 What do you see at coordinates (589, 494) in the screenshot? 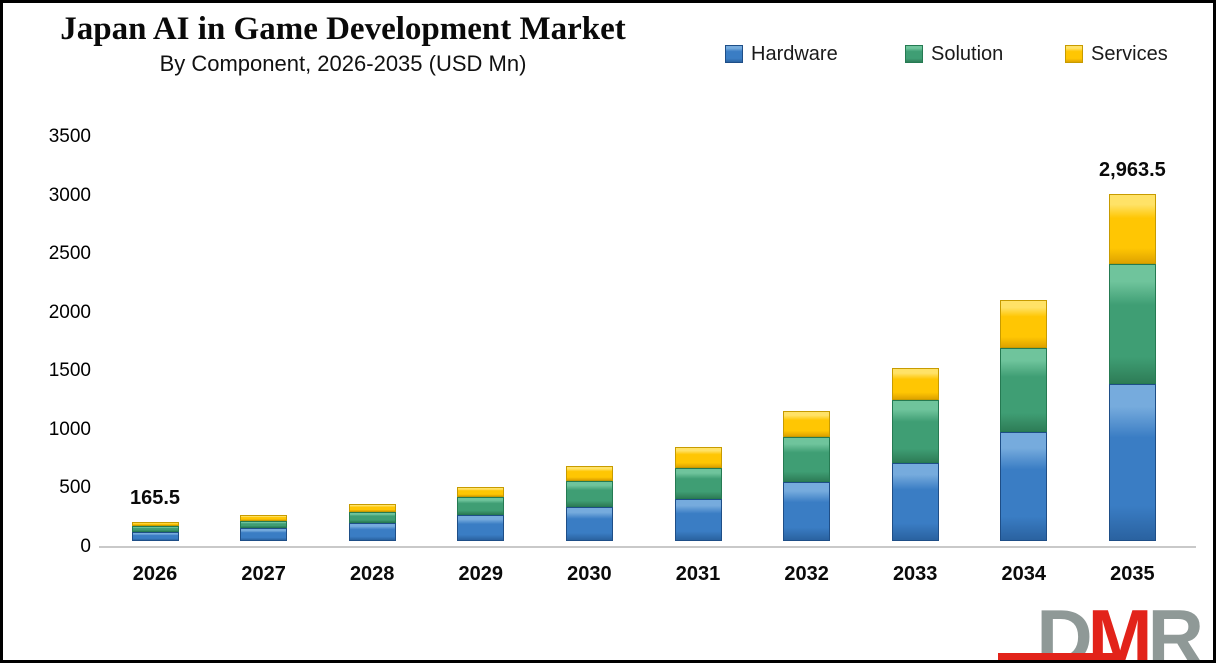
I see `bar-segment-solution-2030` at bounding box center [589, 494].